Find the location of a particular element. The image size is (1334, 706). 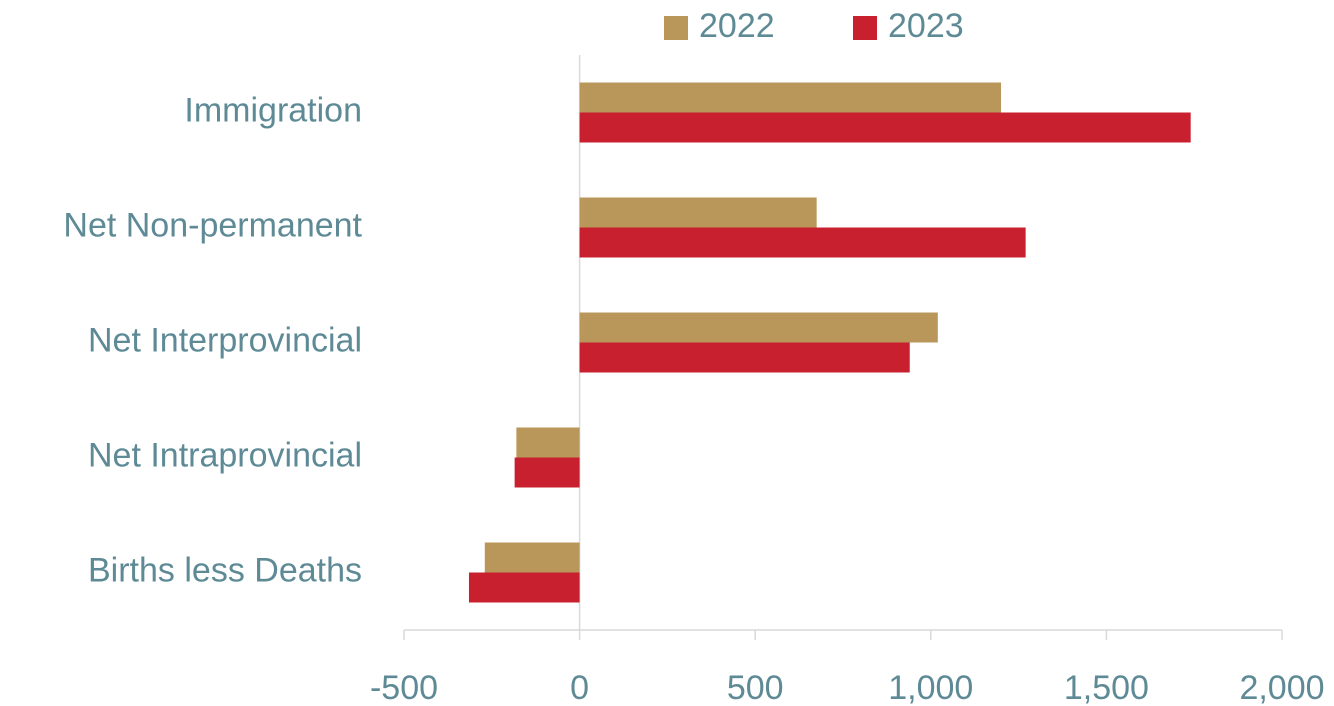

legend-label: 2022 is located at coordinates (737, 26).